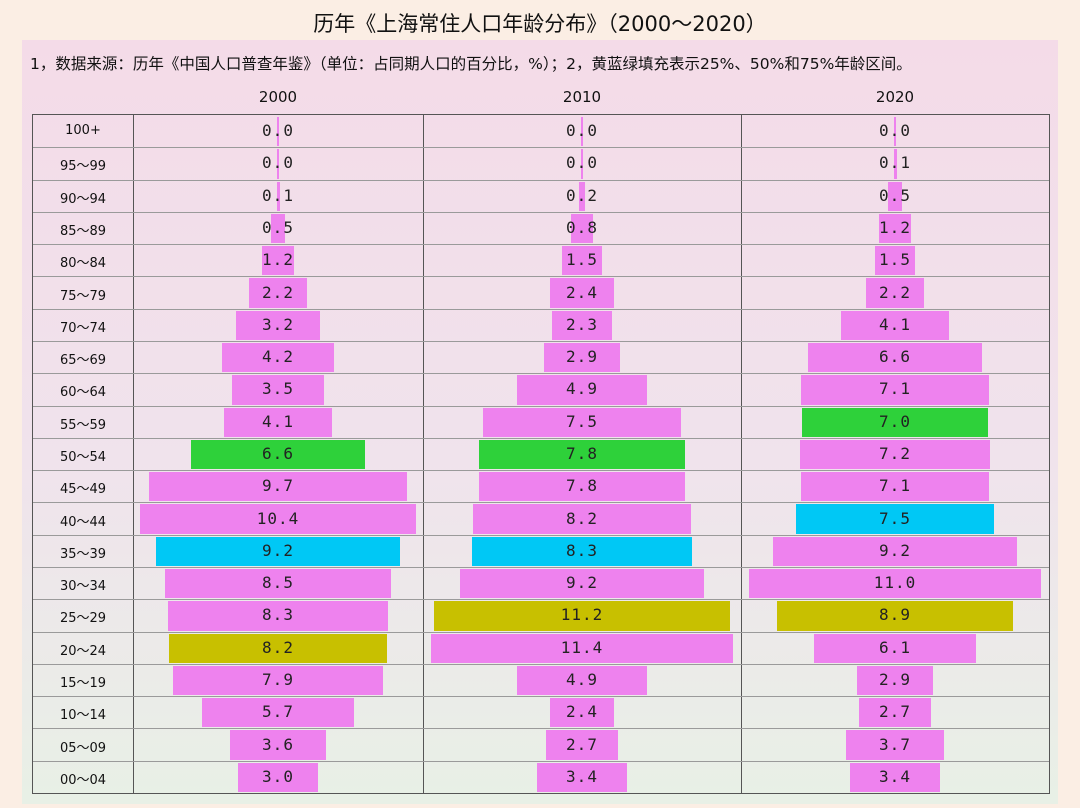  Describe the element at coordinates (423, 454) in the screenshot. I see `column-divider` at that location.